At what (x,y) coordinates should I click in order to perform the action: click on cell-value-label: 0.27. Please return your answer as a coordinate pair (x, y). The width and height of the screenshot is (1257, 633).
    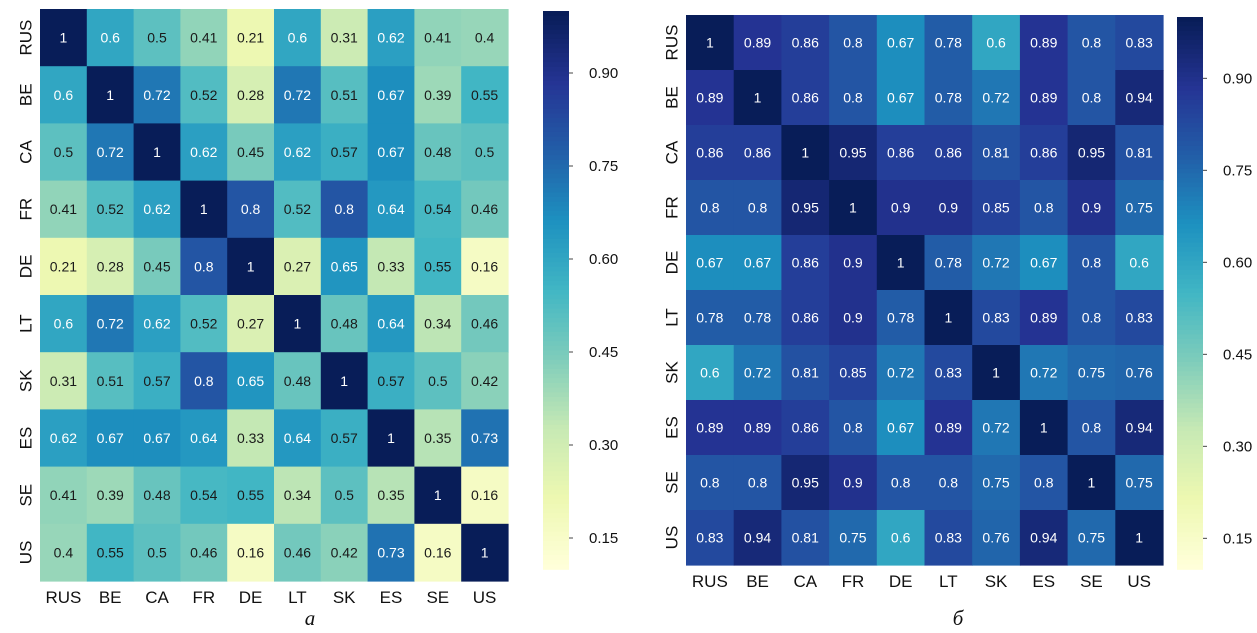
    Looking at the image, I should click on (297, 266).